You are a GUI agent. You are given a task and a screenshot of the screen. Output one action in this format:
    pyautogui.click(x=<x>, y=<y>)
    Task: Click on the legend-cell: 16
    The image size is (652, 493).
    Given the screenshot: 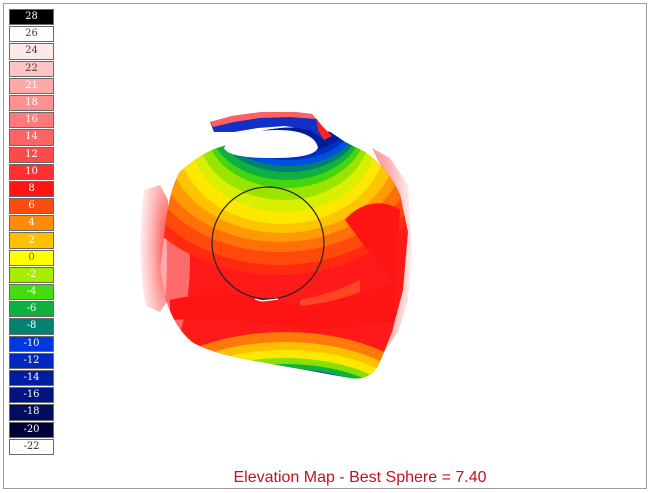 What is the action you would take?
    pyautogui.click(x=31, y=120)
    